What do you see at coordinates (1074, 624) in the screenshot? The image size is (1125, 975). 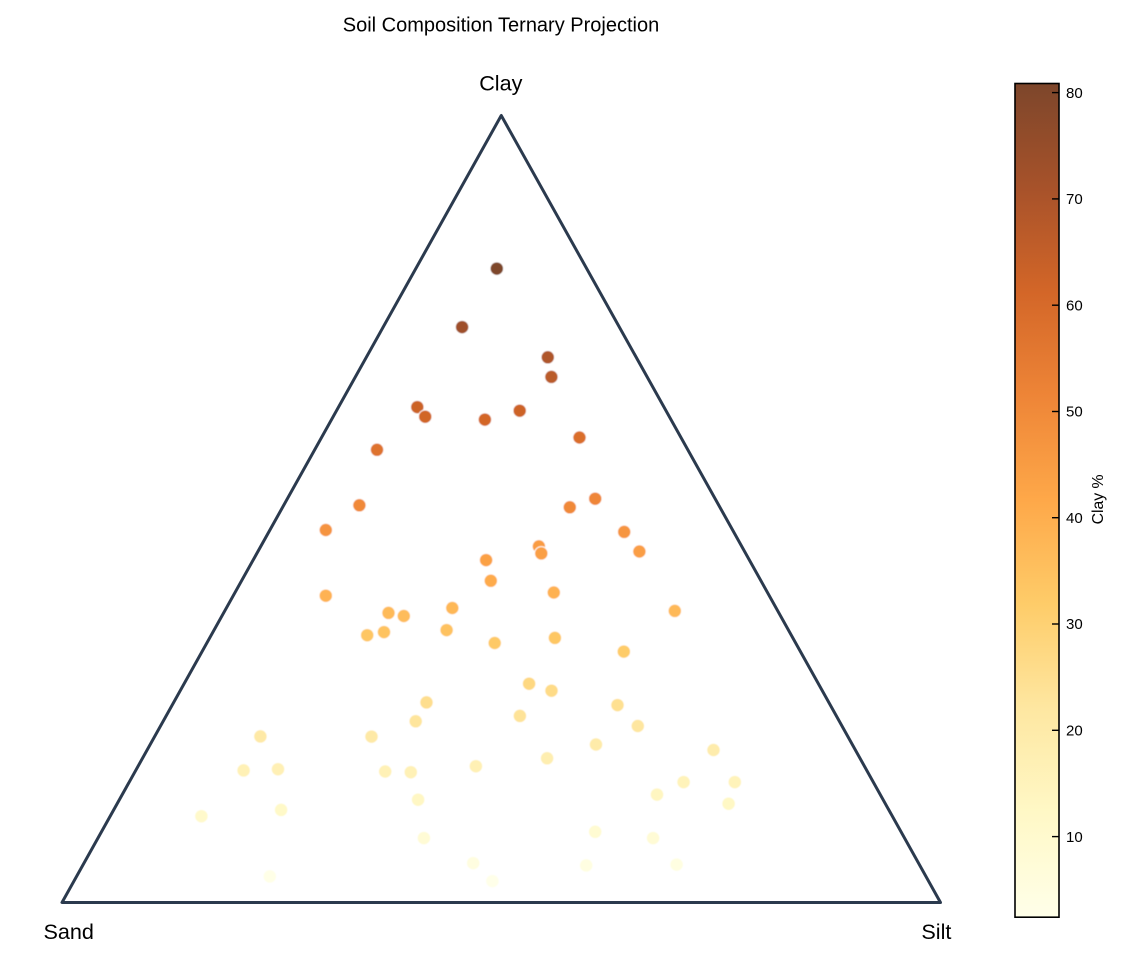 I see `svg-text: 30` at bounding box center [1074, 624].